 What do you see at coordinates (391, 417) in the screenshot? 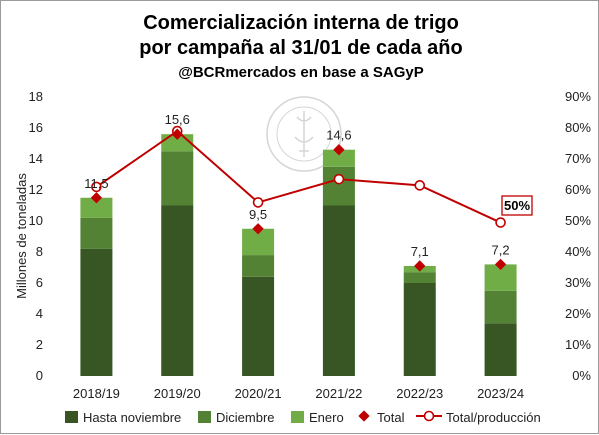
I see `legend-label-total: Total` at bounding box center [391, 417].